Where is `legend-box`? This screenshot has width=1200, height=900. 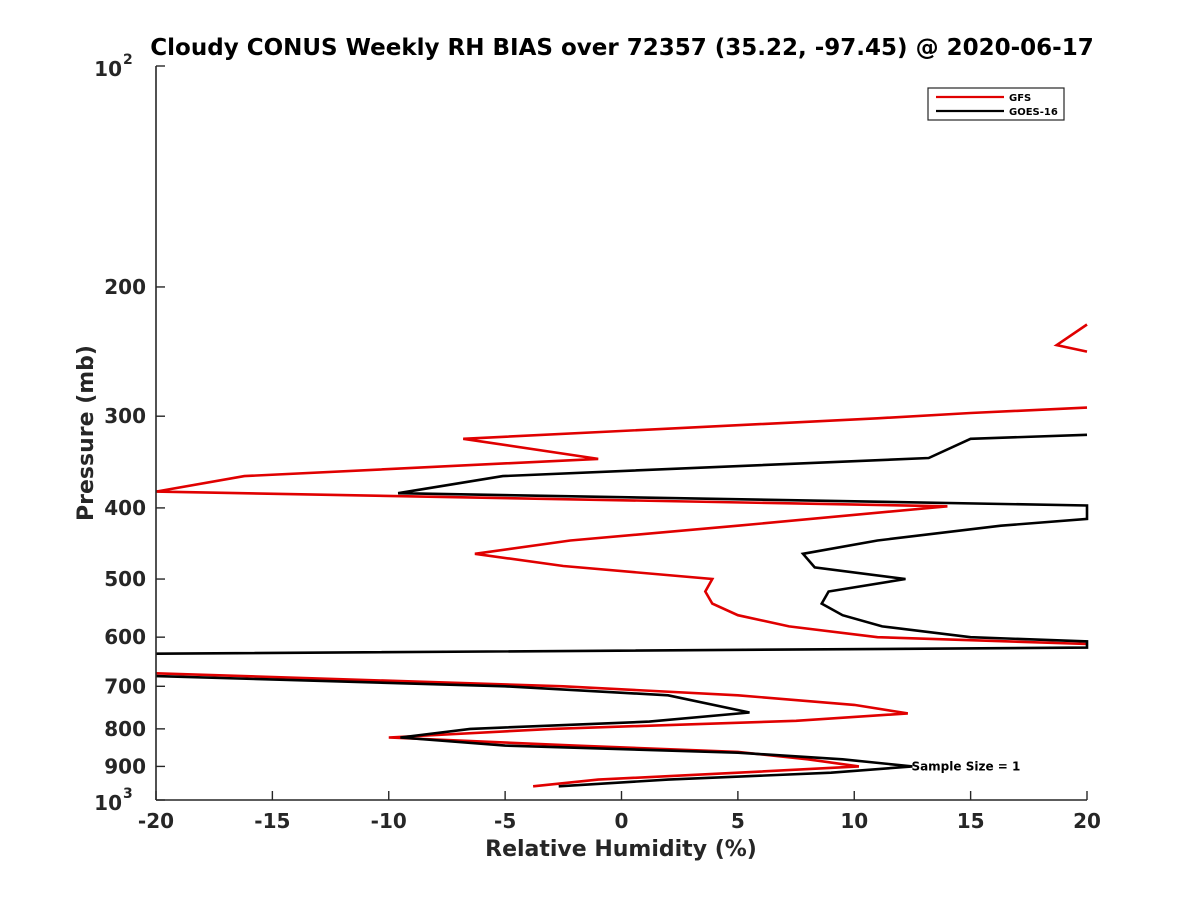
legend-box is located at coordinates (996, 104).